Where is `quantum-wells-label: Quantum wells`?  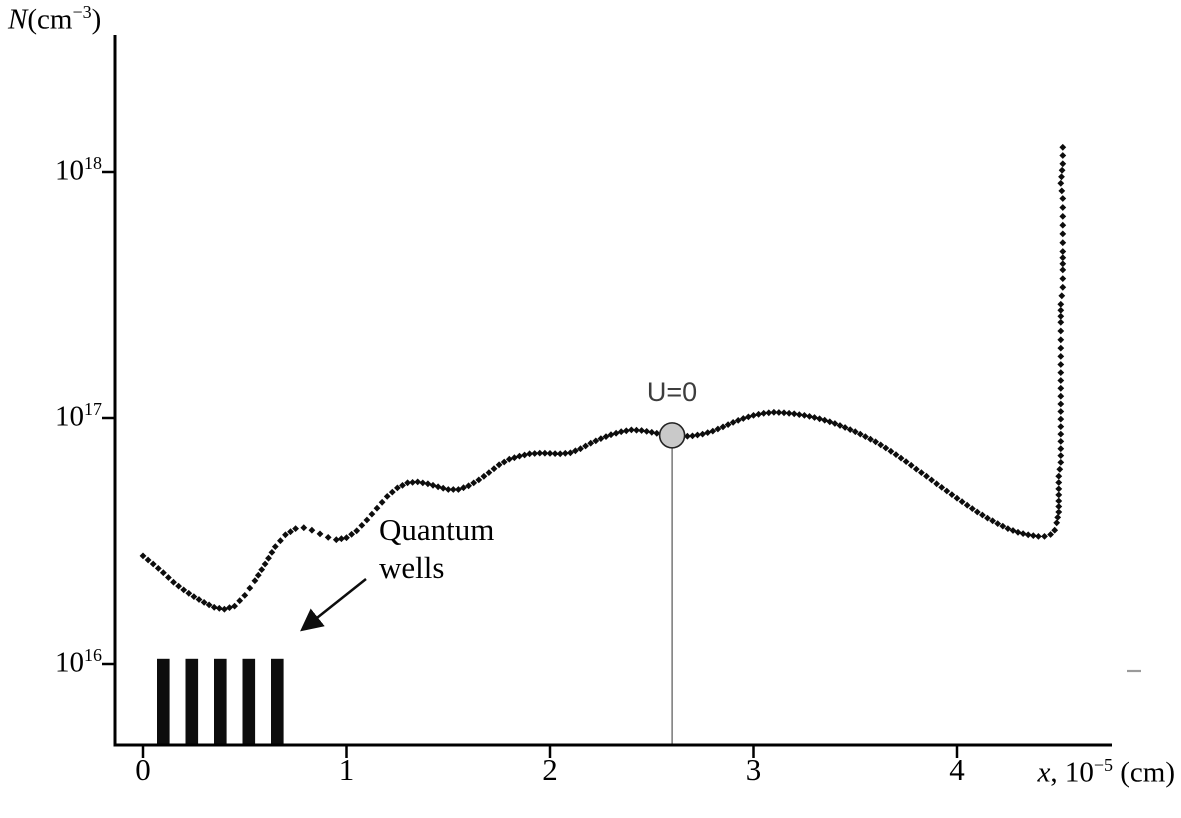 quantum-wells-label: Quantum wells is located at coordinates (436, 549).